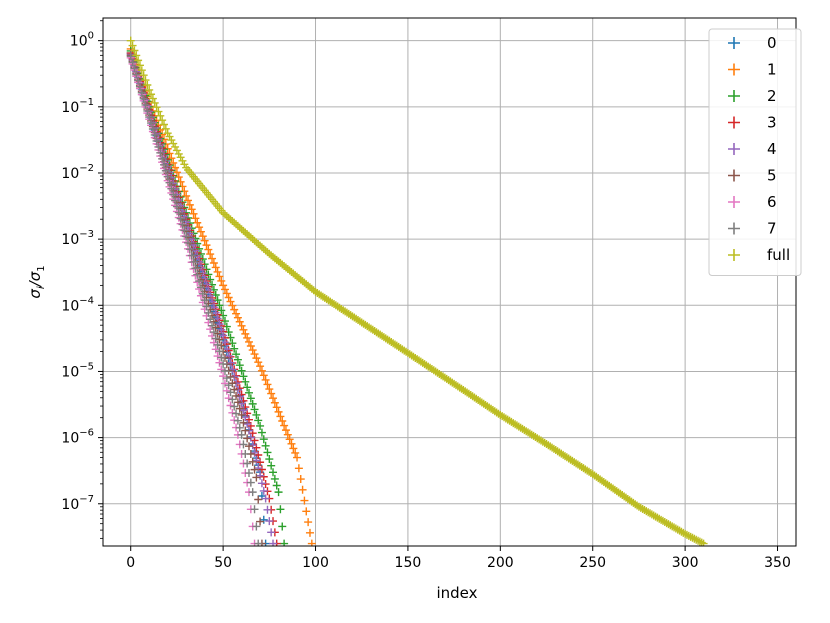  What do you see at coordinates (500, 563) in the screenshot?
I see `x-tick-label: 200` at bounding box center [500, 563].